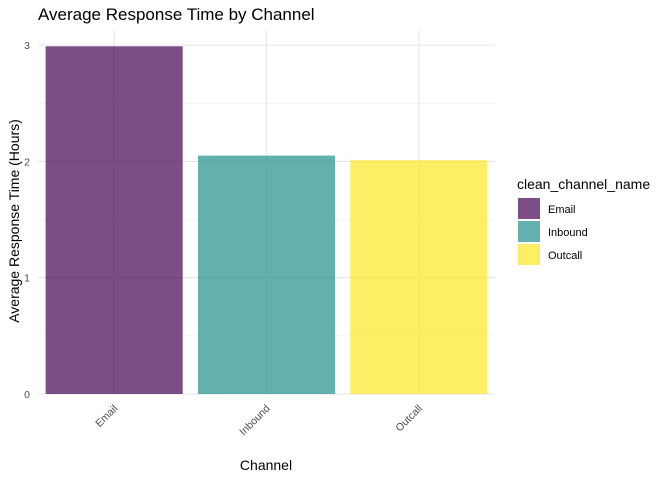 This screenshot has height=480, width=672. I want to click on legend-label: Email, so click(562, 210).